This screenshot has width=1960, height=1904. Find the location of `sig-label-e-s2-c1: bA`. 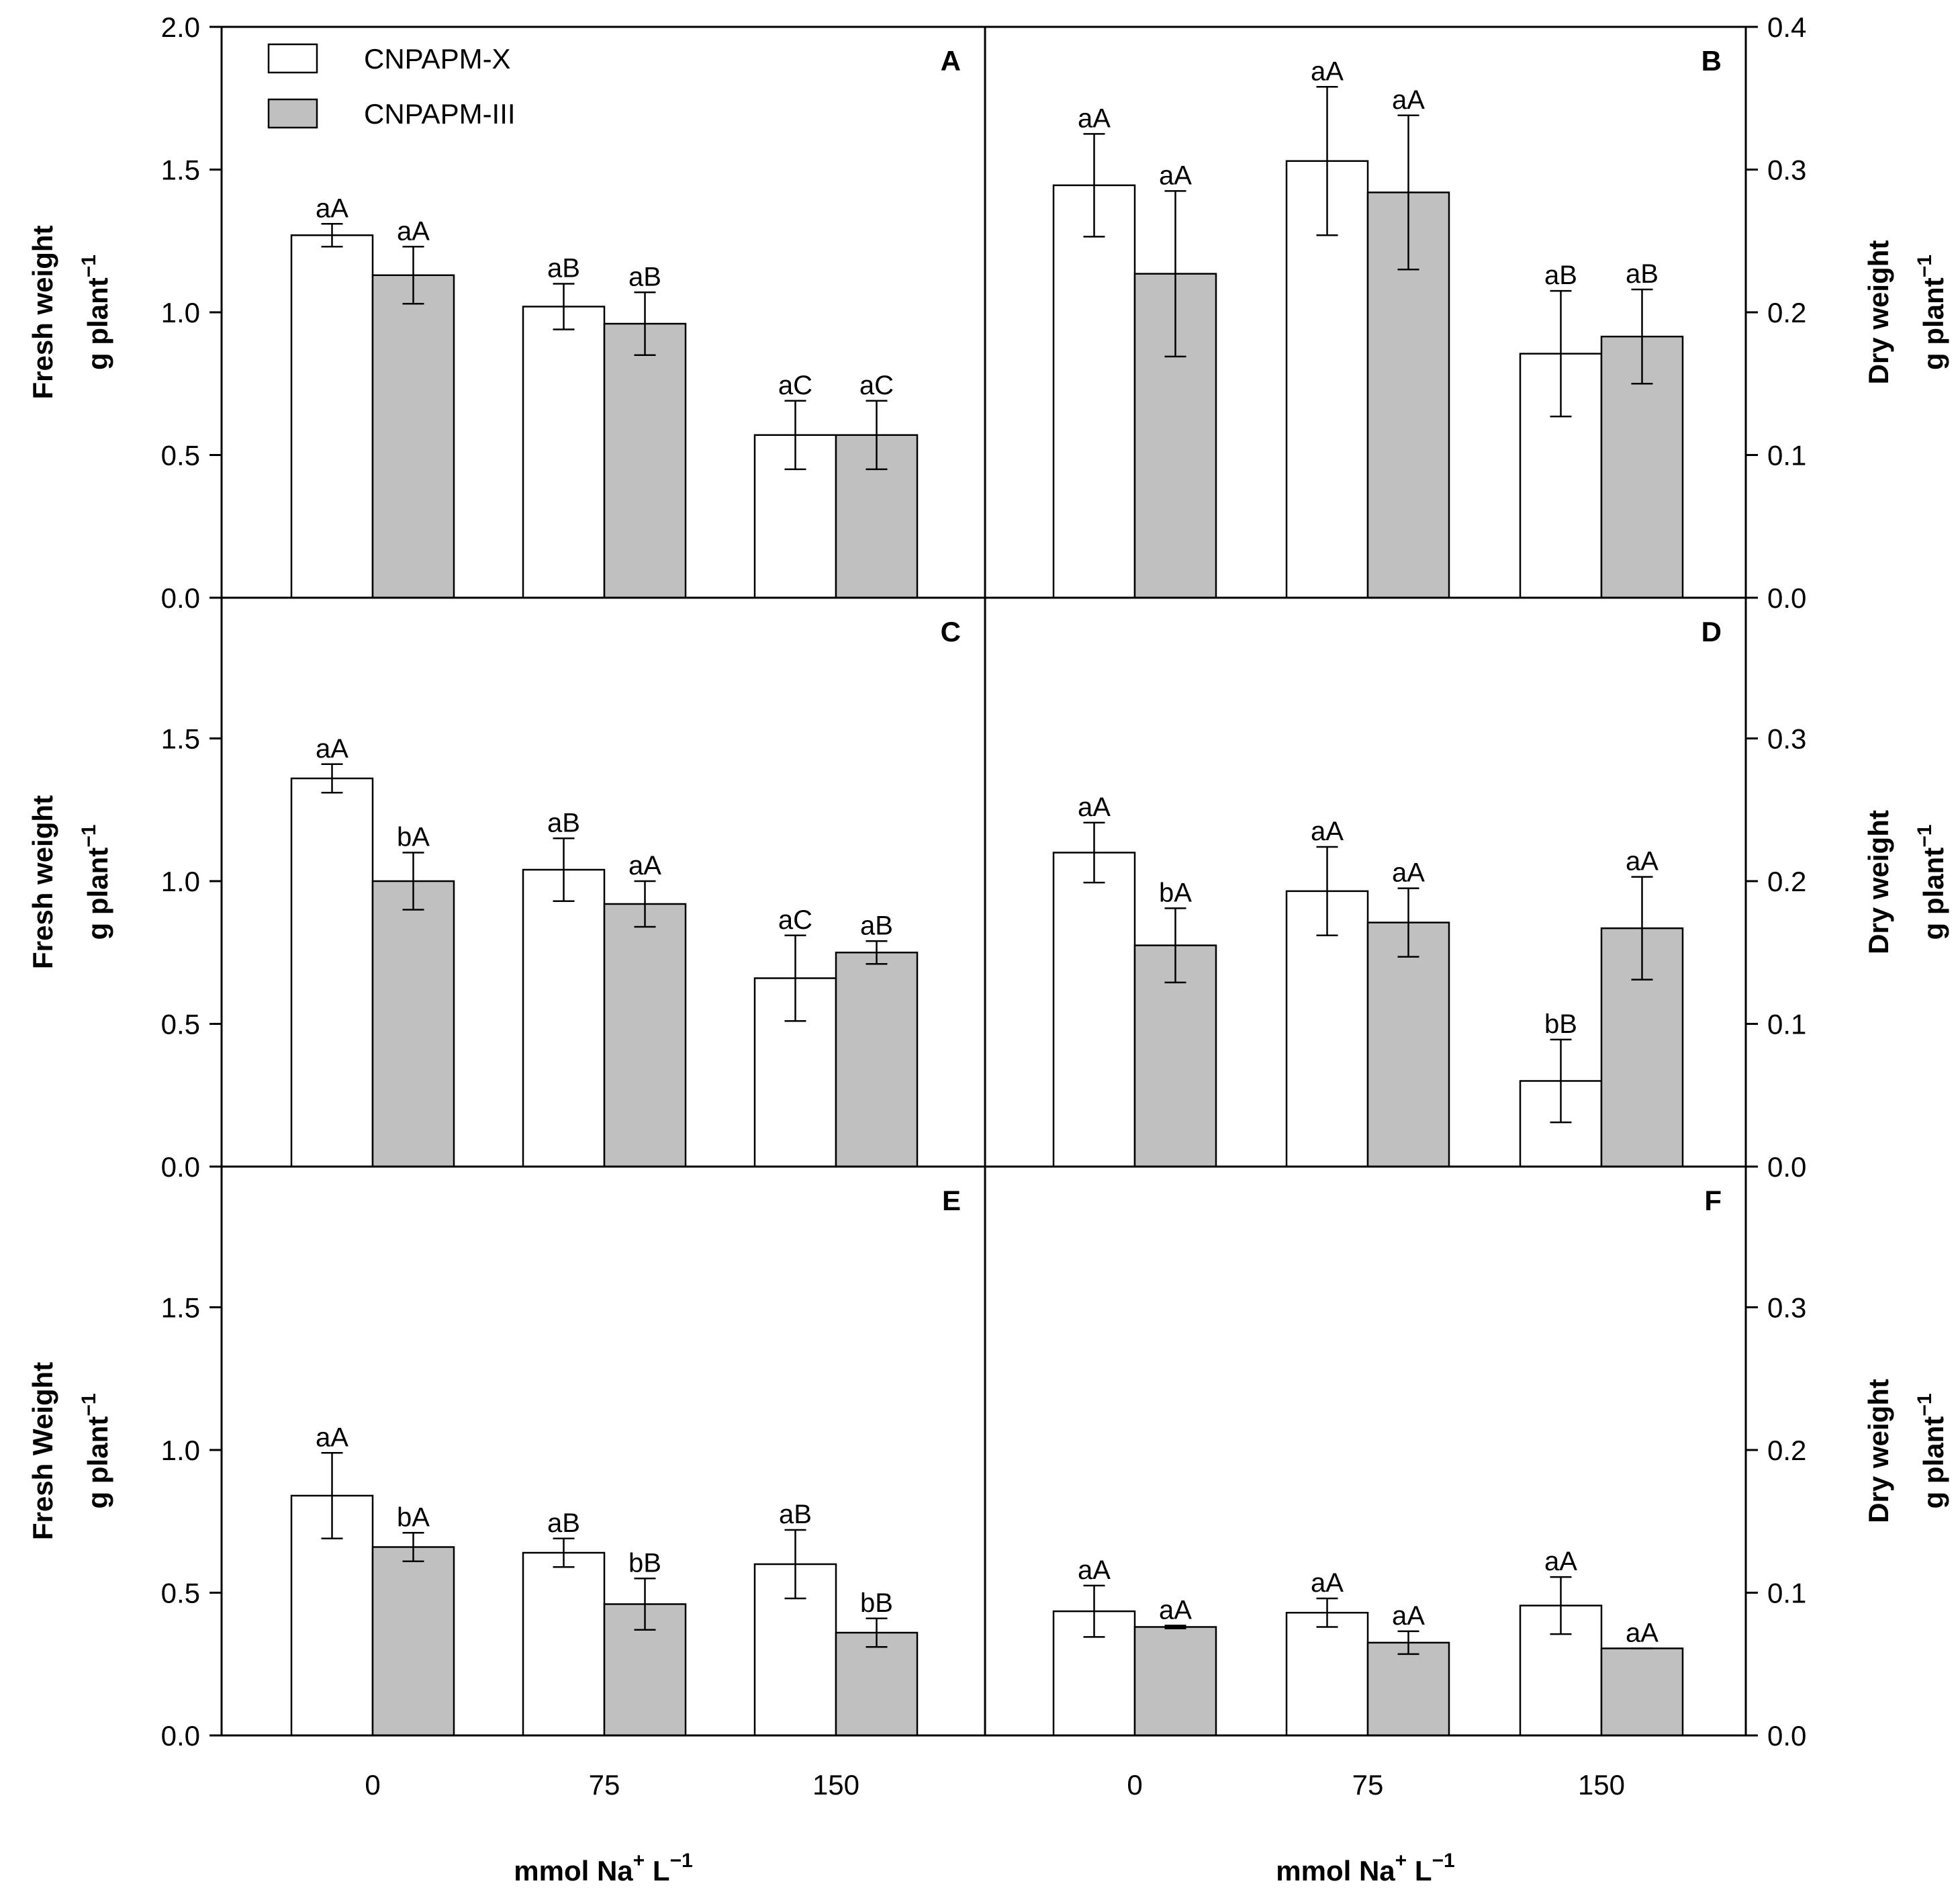

sig-label-e-s2-c1: bA is located at coordinates (414, 1517).